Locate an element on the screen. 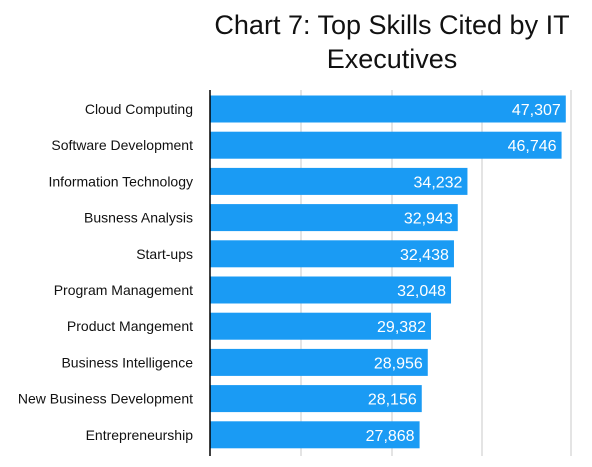 The image size is (592, 467). category-label-4: Start-ups is located at coordinates (164, 254).